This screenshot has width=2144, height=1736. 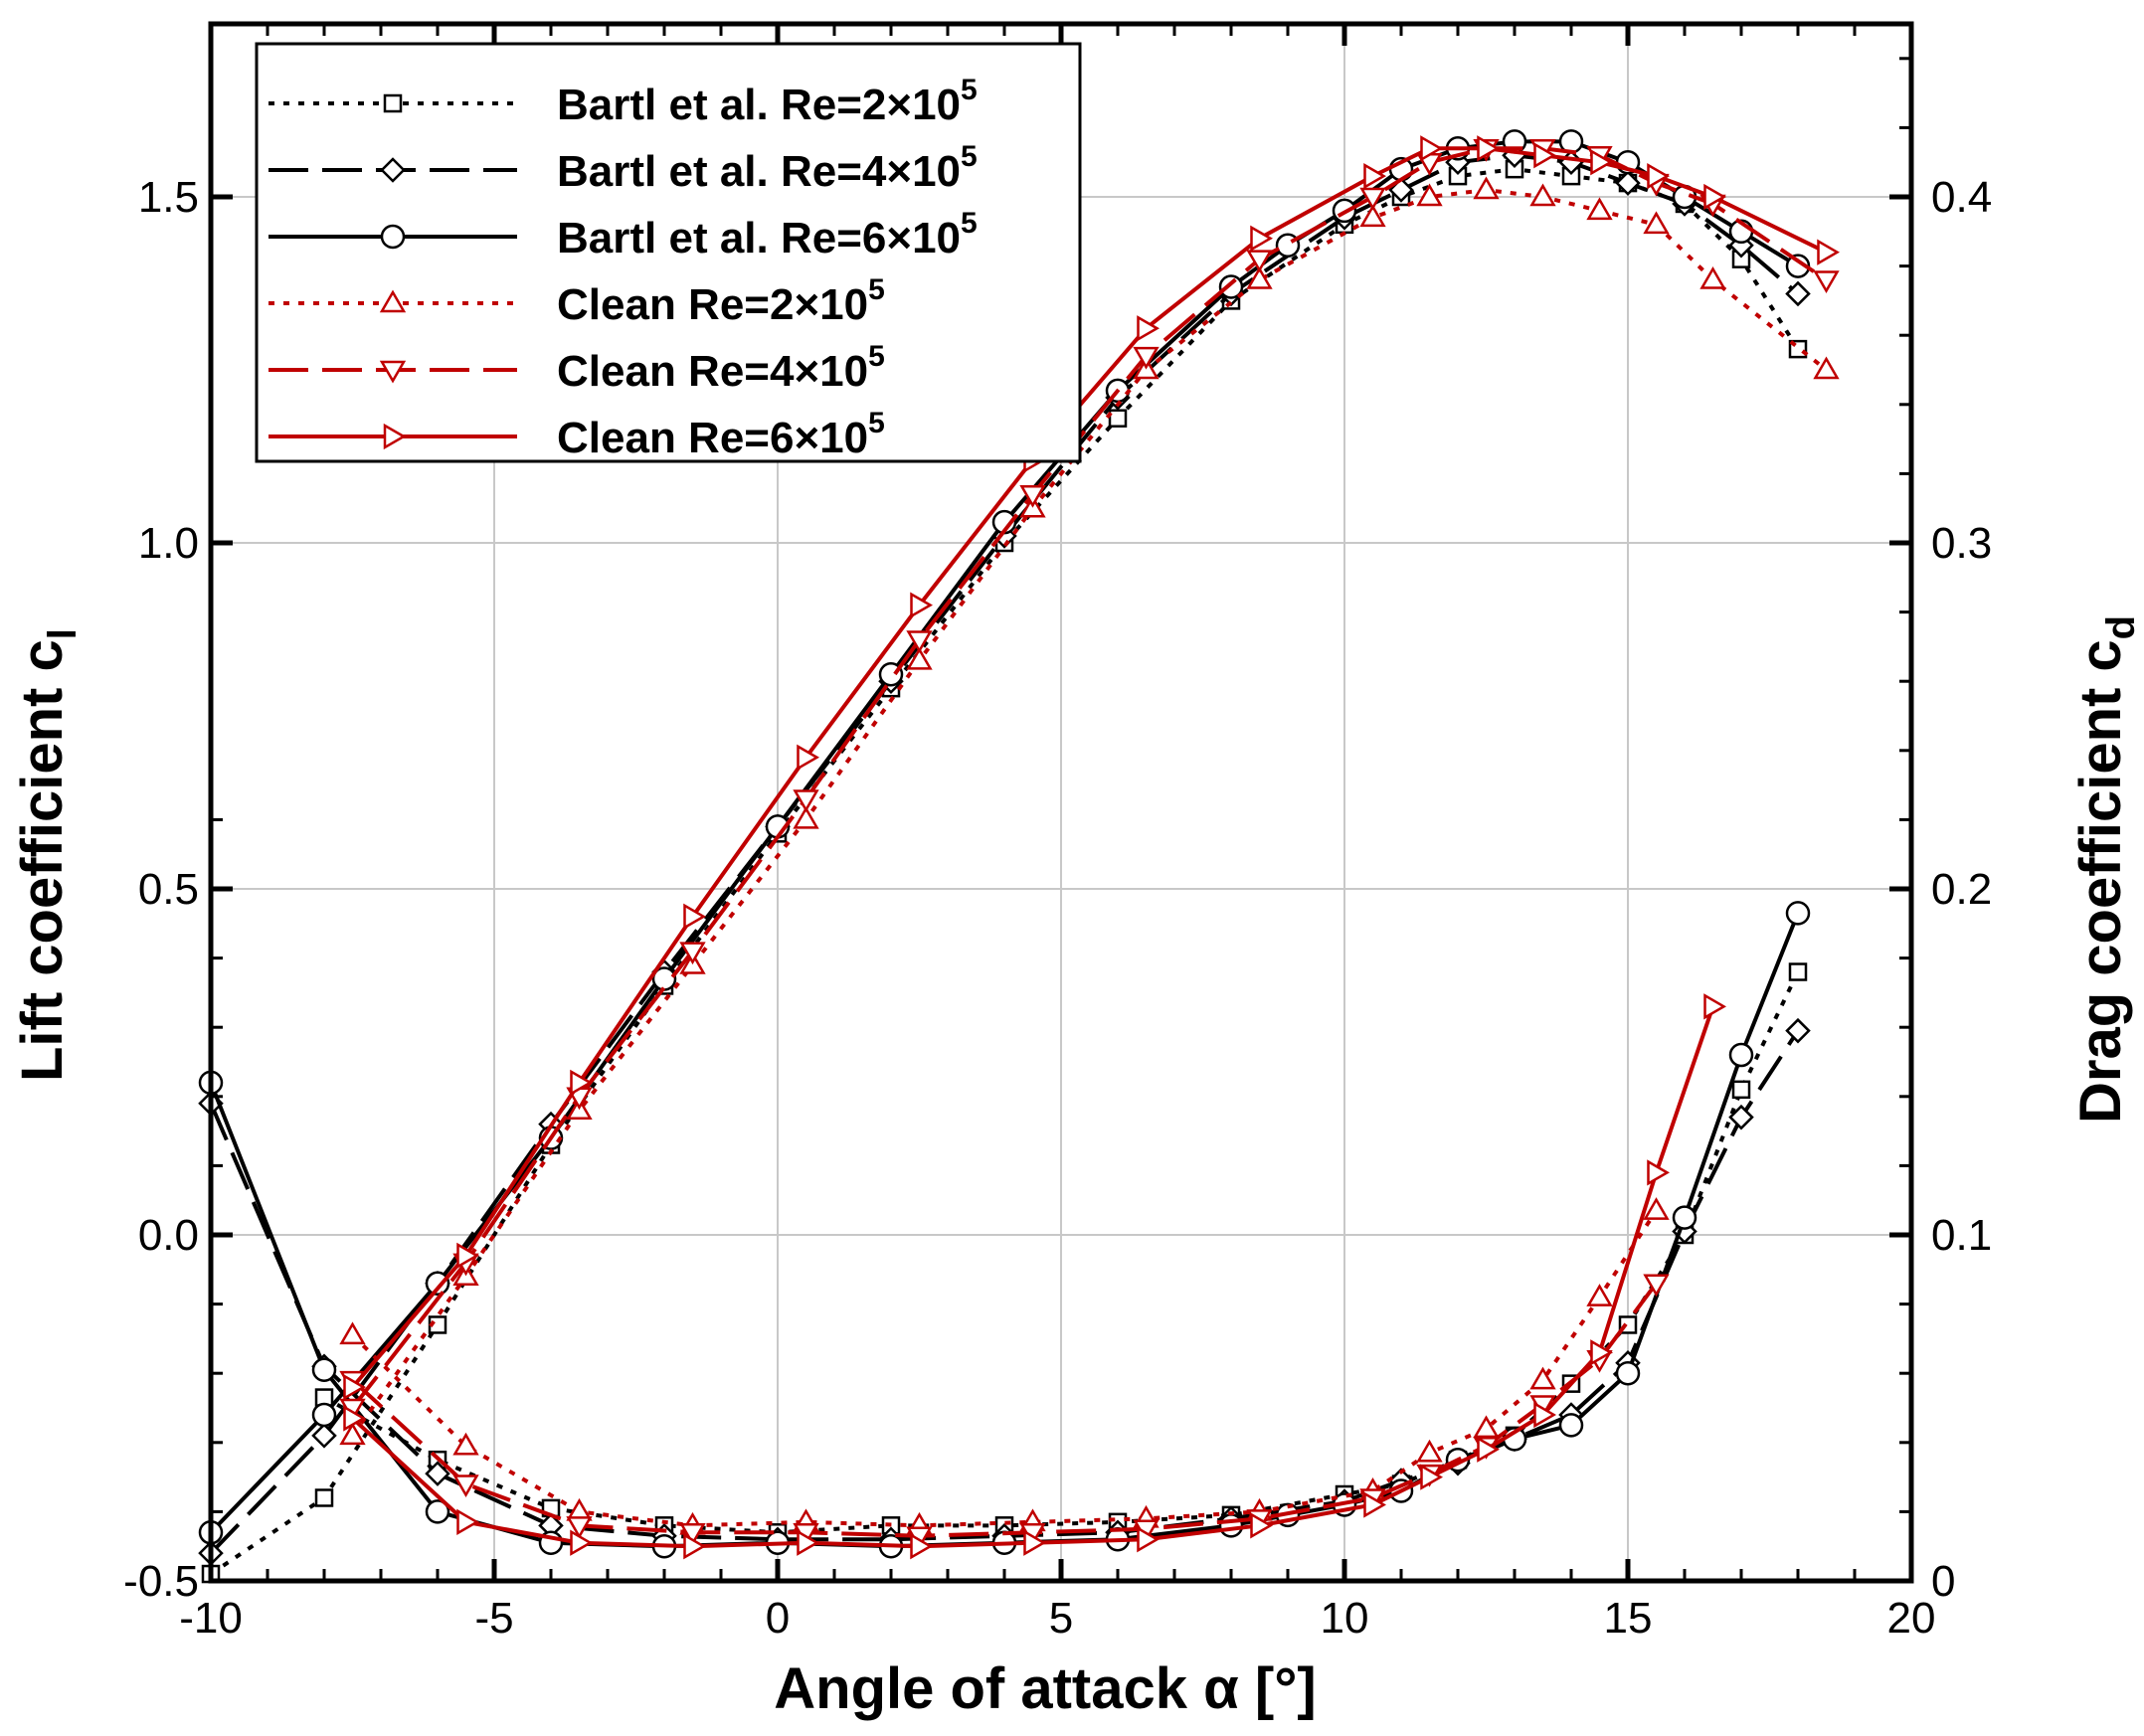 I want to click on legend-label: Bartl et al. Re=4×105, so click(x=768, y=168).